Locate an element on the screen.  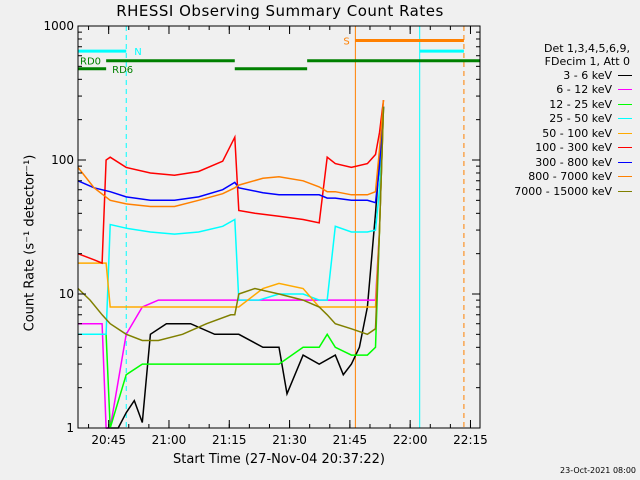
state-bar-label-0: RD0 is located at coordinates (90, 62).